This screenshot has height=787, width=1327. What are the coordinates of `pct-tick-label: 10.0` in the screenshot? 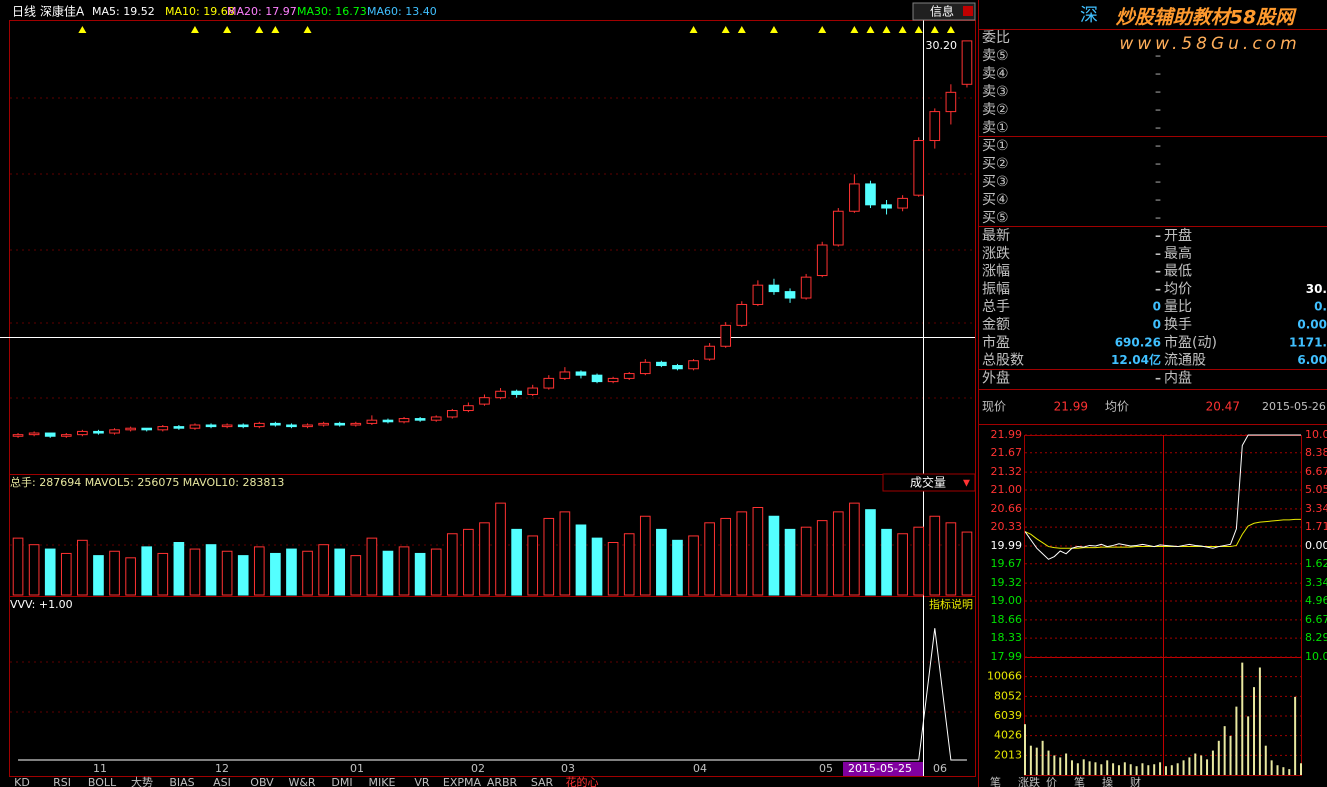 It's located at (1316, 434).